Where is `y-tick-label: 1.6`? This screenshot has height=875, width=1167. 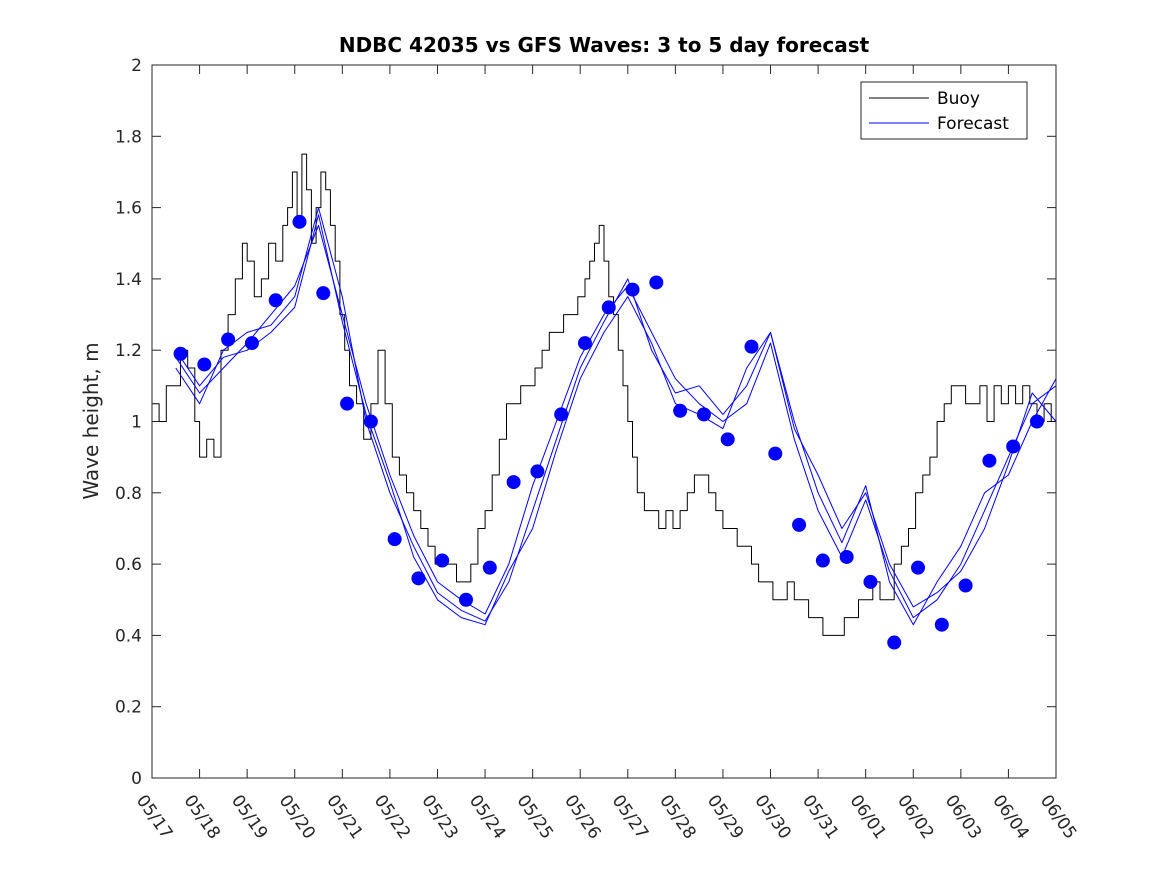
y-tick-label: 1.6 is located at coordinates (128, 209).